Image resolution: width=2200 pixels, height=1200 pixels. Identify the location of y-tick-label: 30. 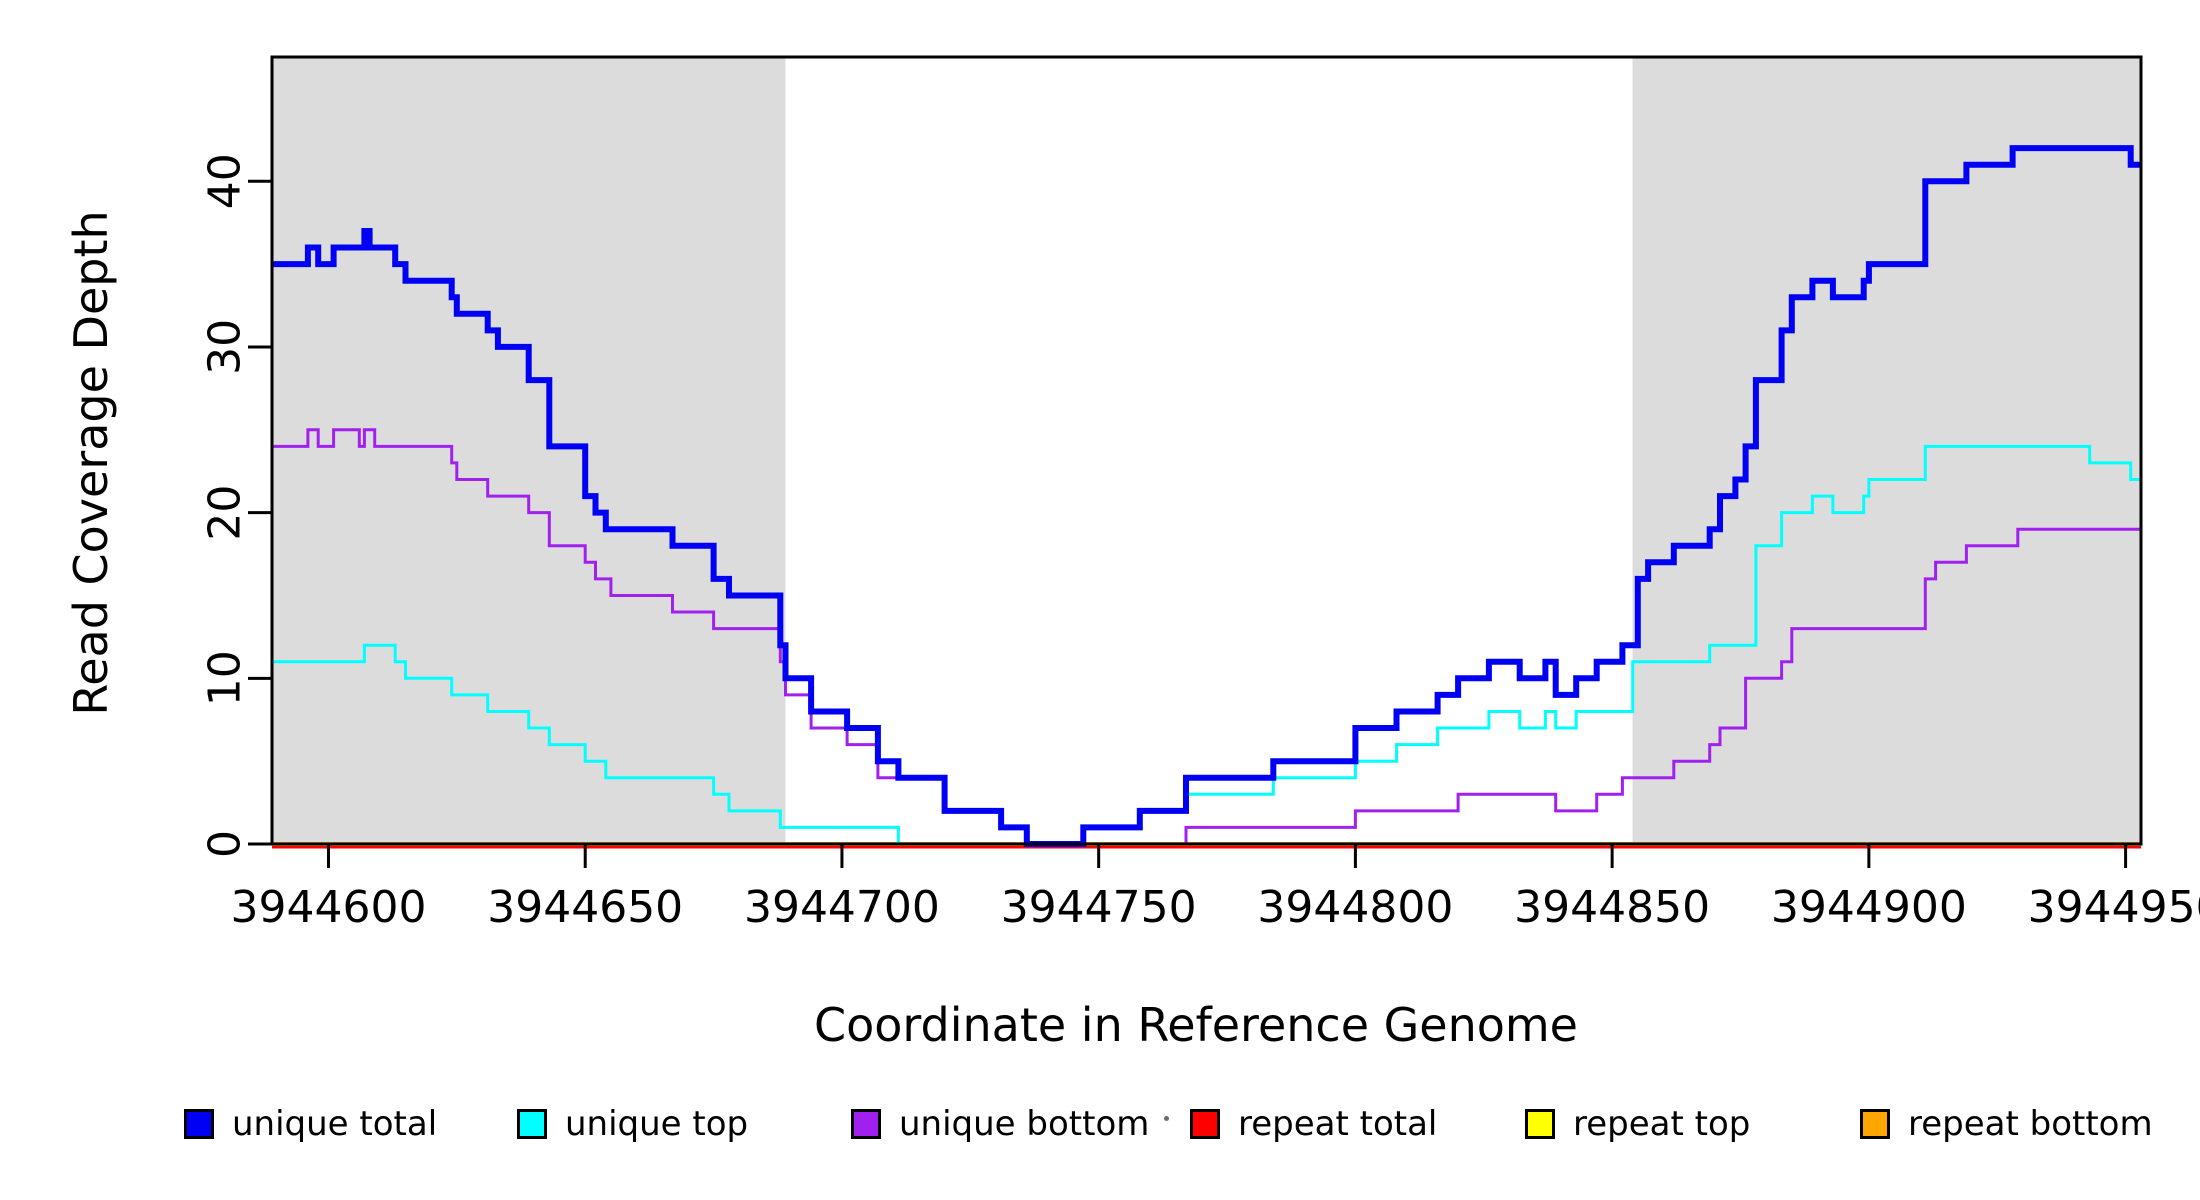
(225, 347).